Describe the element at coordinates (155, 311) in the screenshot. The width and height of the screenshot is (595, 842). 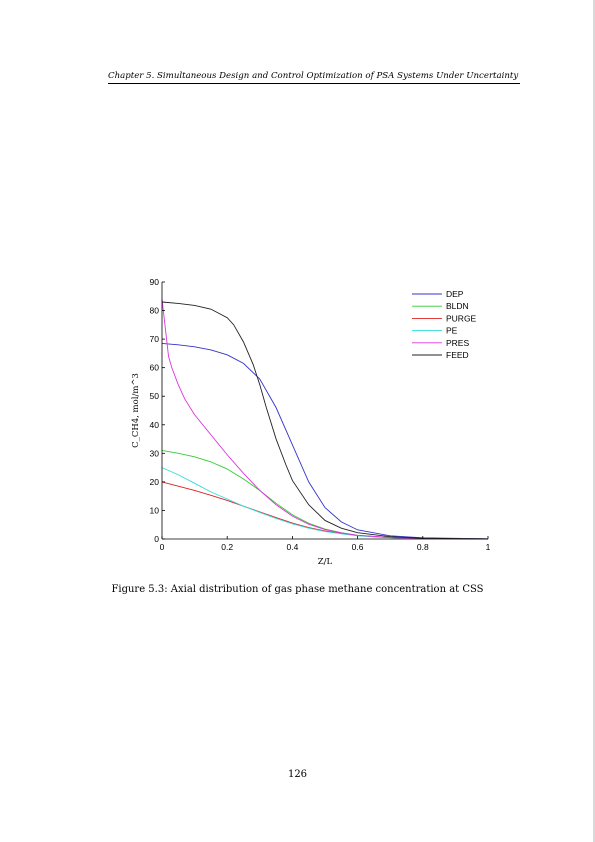
I see `y-tick-label: 80` at that location.